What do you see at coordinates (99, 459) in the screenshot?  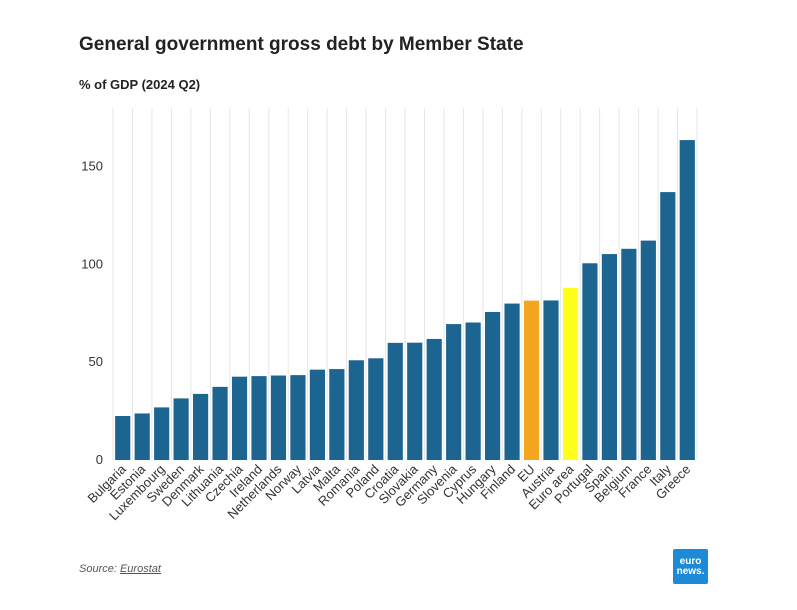 I see `y-tick-label: 0` at bounding box center [99, 459].